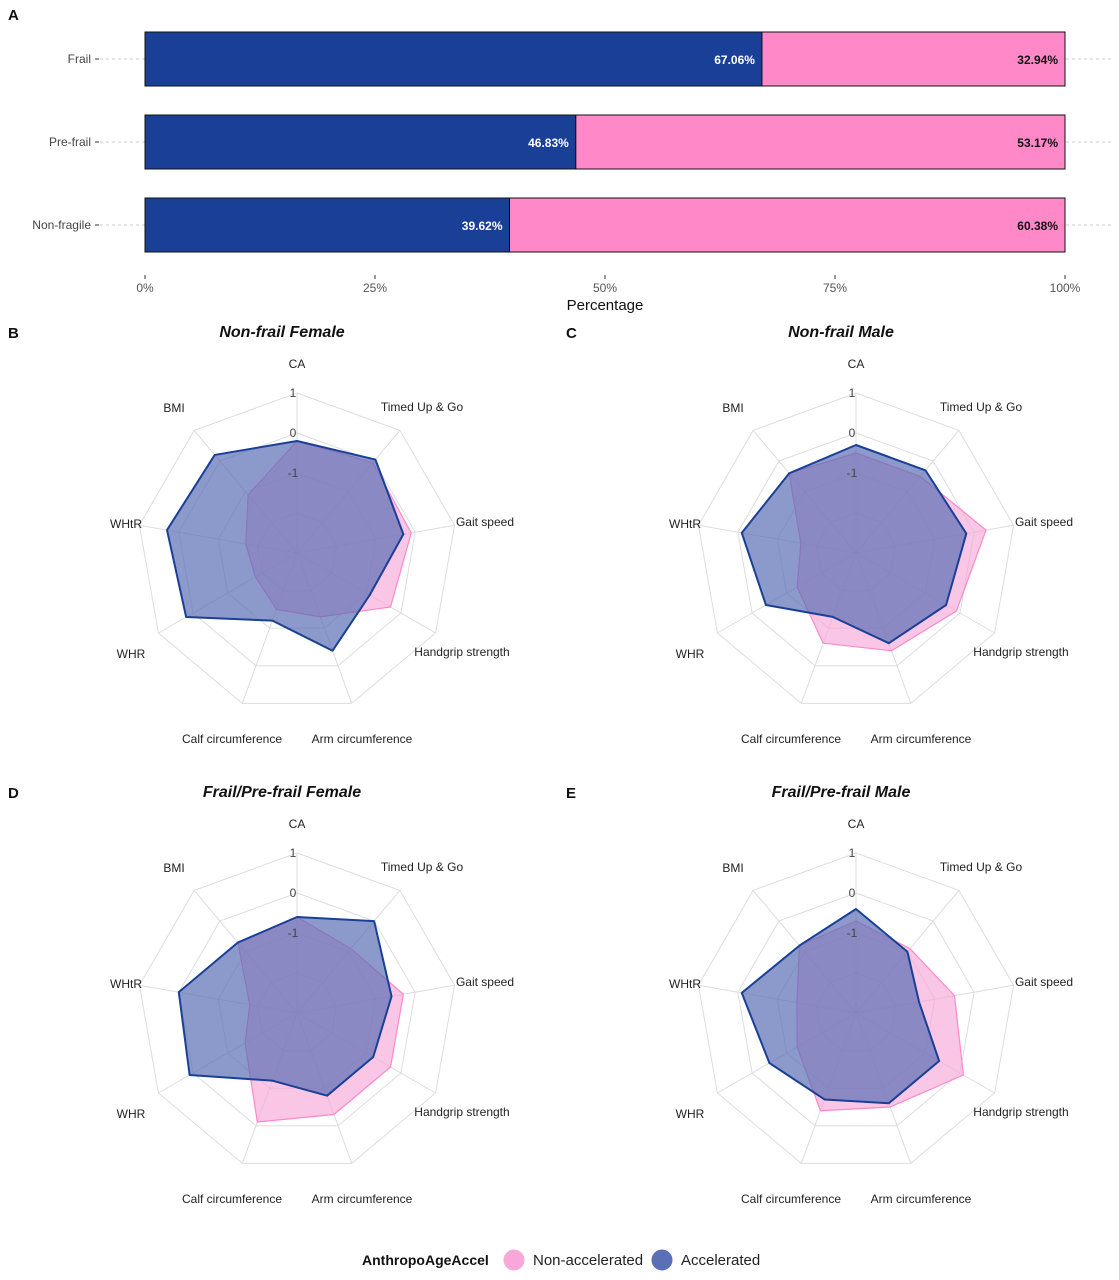 The height and width of the screenshot is (1280, 1119). What do you see at coordinates (425, 1260) in the screenshot?
I see `legend-title: AnthropoAgeAccel` at bounding box center [425, 1260].